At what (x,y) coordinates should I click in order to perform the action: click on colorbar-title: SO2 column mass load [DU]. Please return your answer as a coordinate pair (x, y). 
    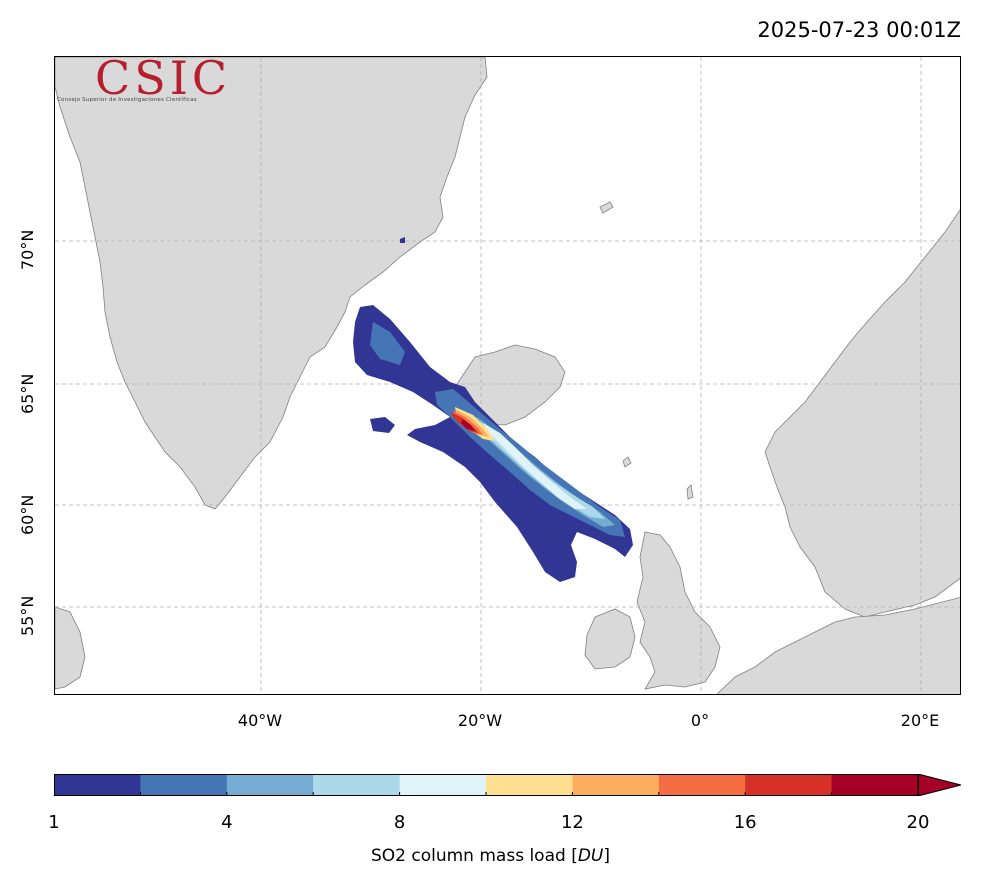
    Looking at the image, I should click on (490, 856).